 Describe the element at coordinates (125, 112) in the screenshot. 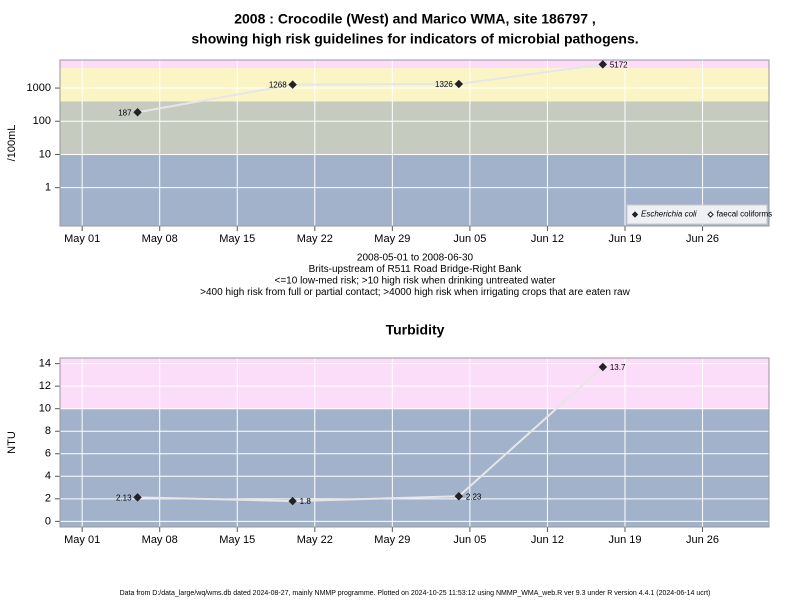

I see `data-label: 187` at that location.